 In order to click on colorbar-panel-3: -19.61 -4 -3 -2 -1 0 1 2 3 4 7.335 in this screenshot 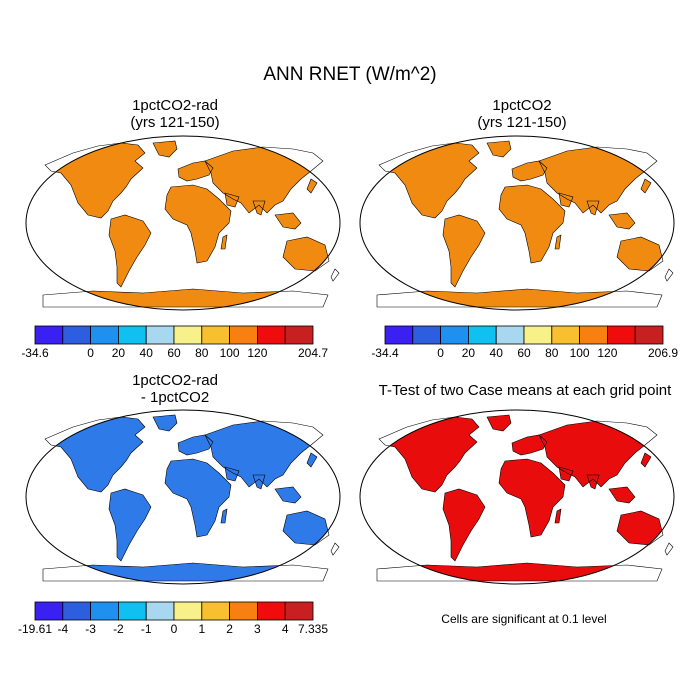, I will do `click(173, 618)`.